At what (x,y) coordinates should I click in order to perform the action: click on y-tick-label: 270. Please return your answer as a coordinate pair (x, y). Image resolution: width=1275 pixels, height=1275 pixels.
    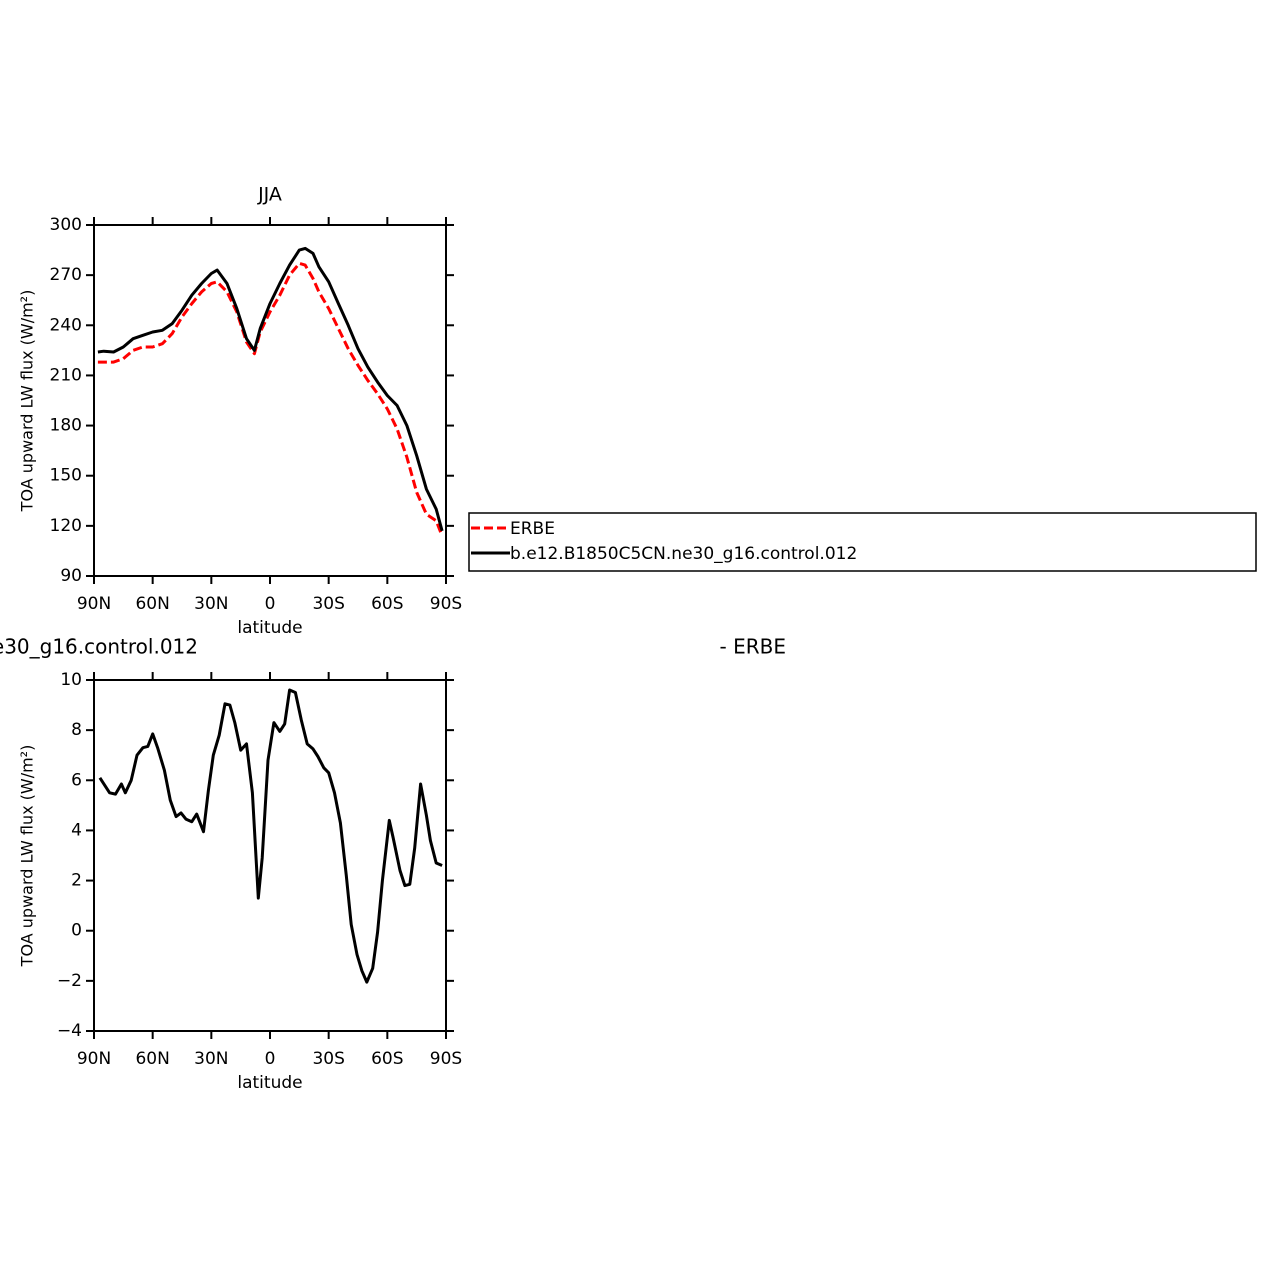
    Looking at the image, I should click on (66, 275).